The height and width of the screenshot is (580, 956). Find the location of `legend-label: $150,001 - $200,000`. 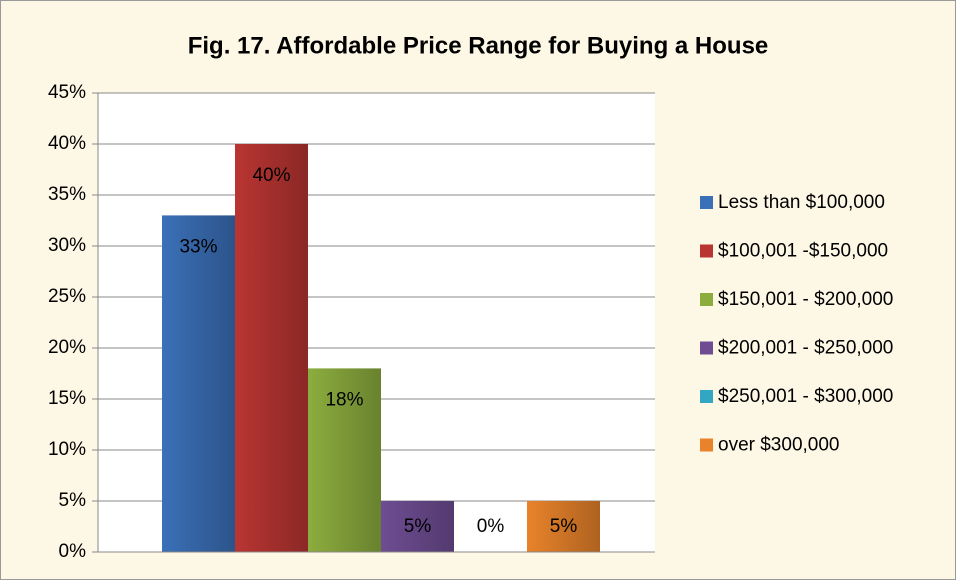

legend-label: $150,001 - $200,000 is located at coordinates (805, 299).